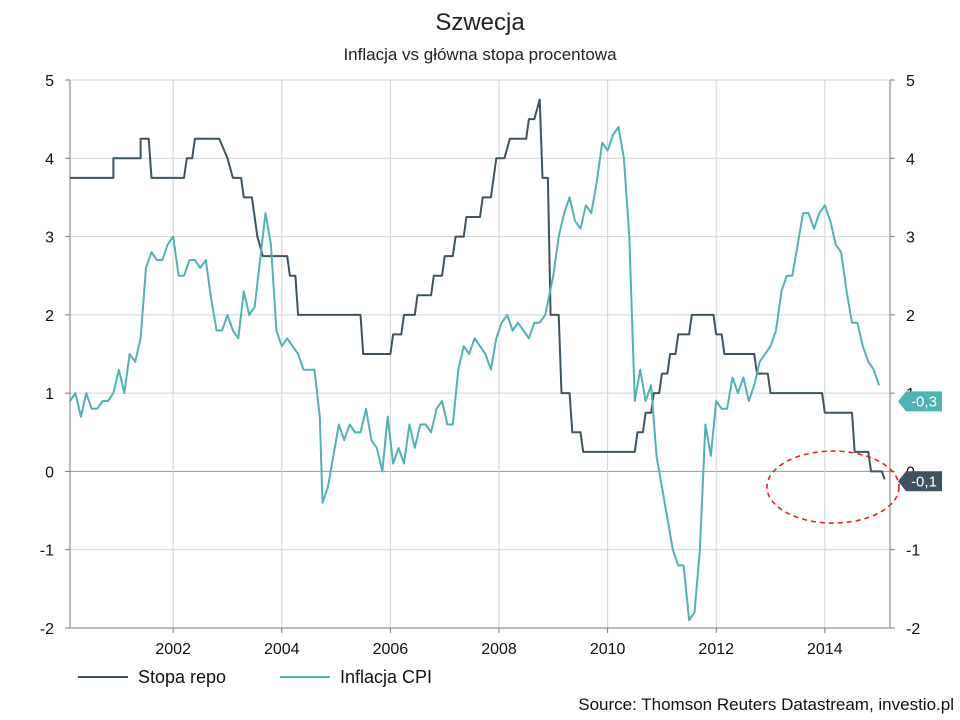  Describe the element at coordinates (49, 81) in the screenshot. I see `y-tick-label-left: 5` at that location.